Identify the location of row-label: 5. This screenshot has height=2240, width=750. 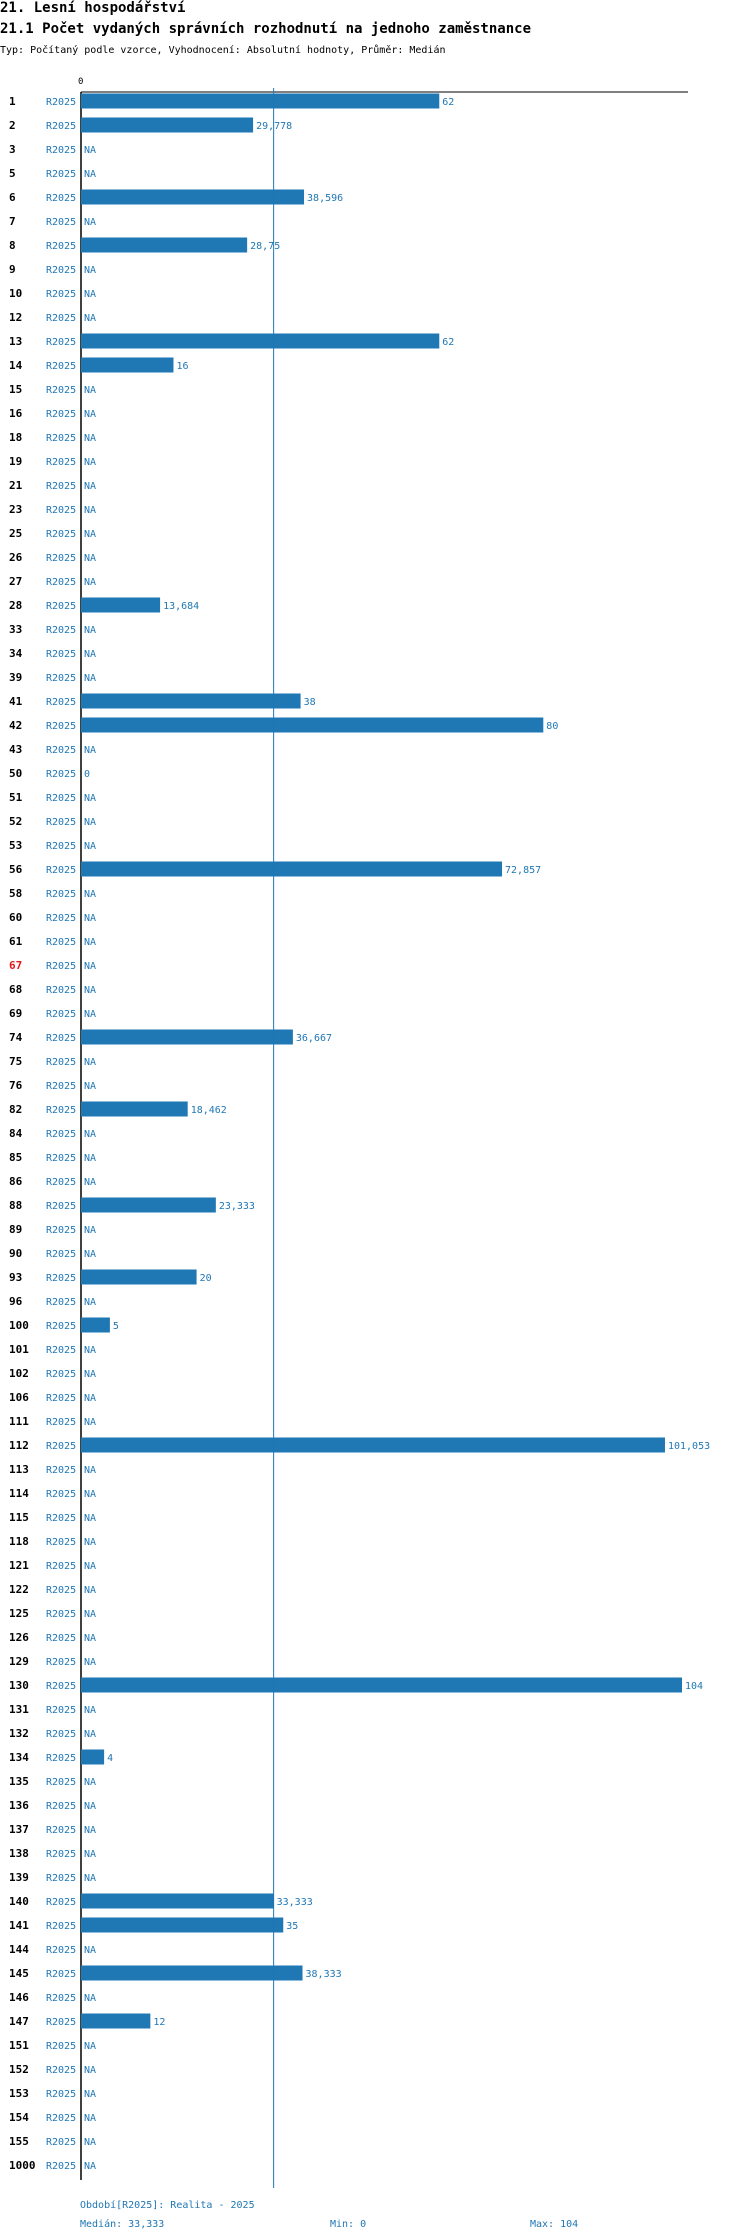
(12, 173).